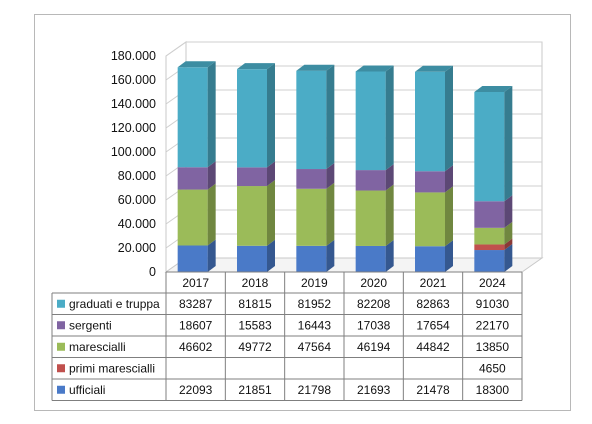 The image size is (592, 424). Describe the element at coordinates (492, 368) in the screenshot. I see `data-cell: 4650` at that location.